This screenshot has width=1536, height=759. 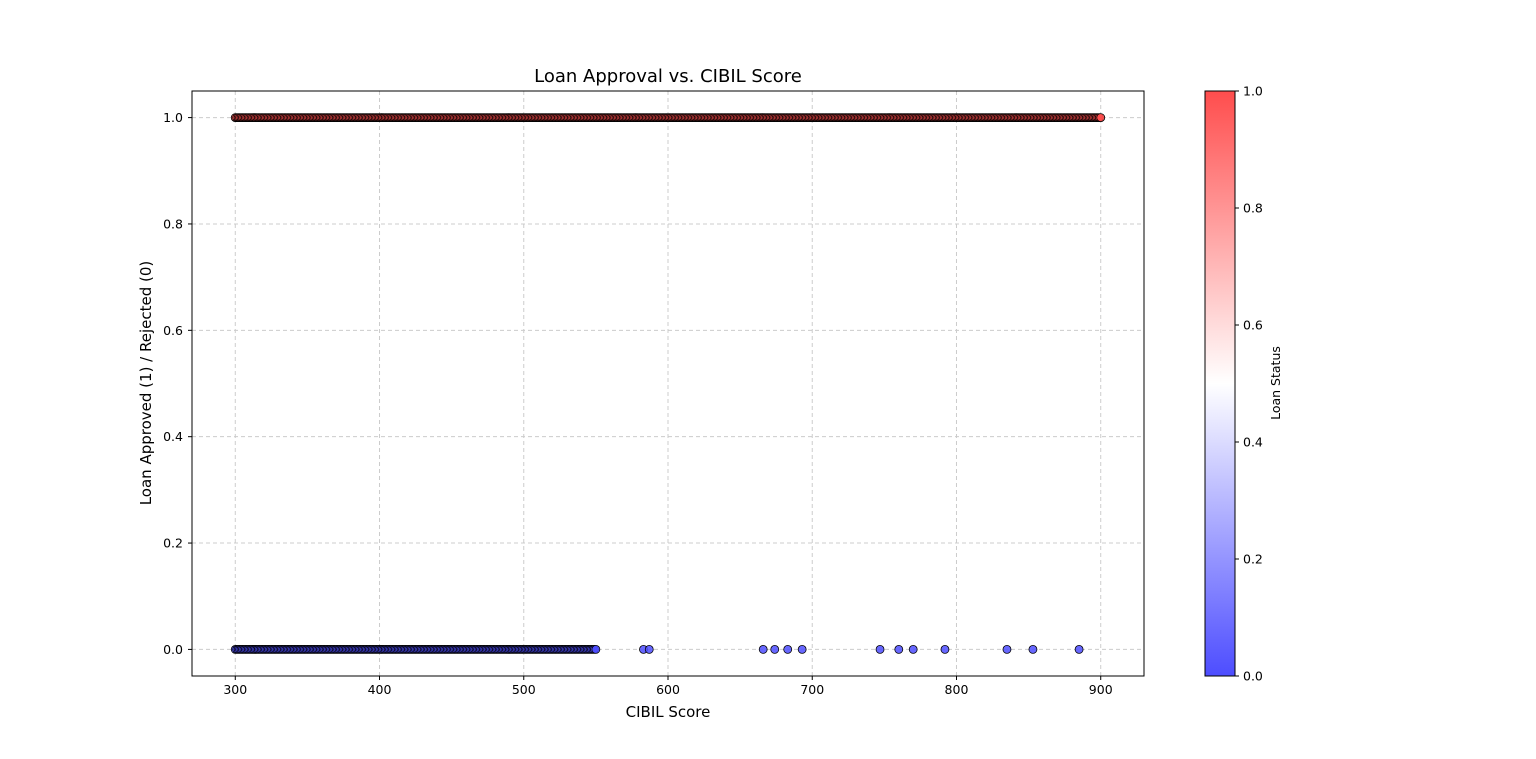 I want to click on colorbar-tick-label: 1.0, so click(x=1253, y=91).